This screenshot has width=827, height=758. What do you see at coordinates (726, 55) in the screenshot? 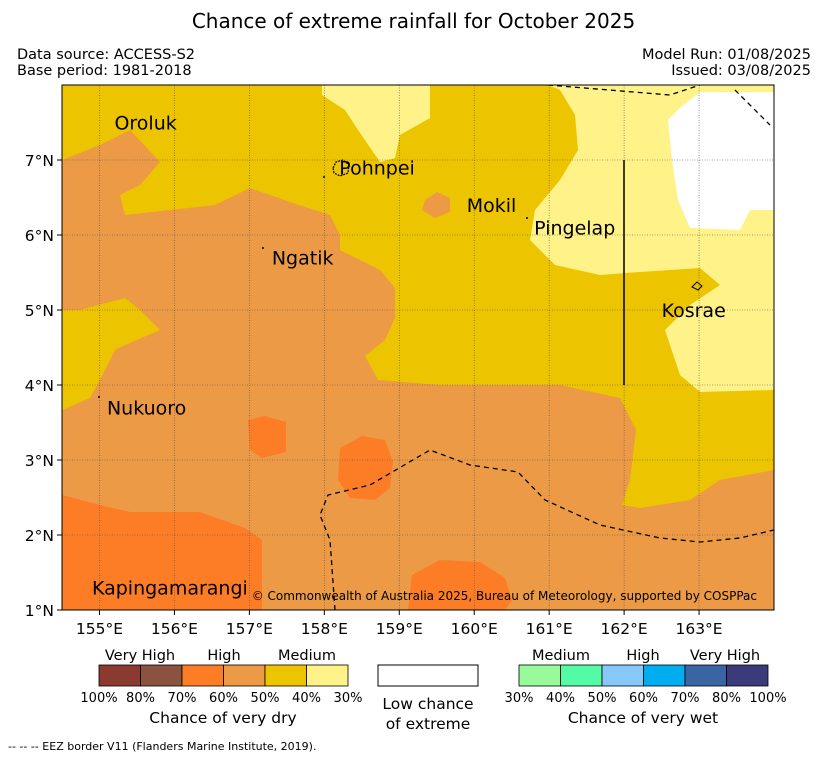
I see `model-run: Model Run: 01/08/2025` at bounding box center [726, 55].